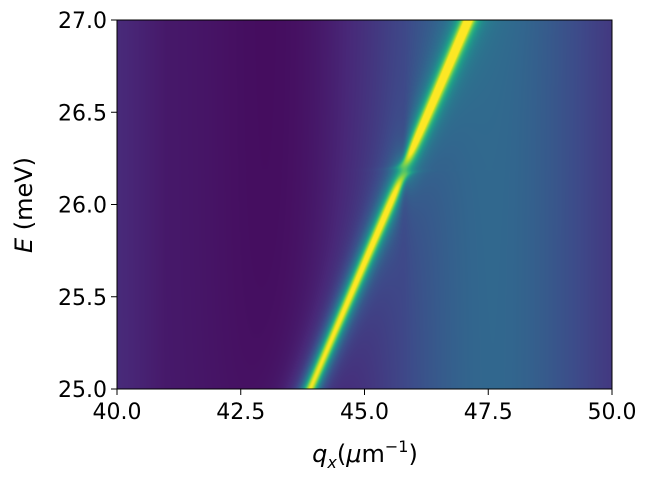  What do you see at coordinates (82, 206) in the screenshot?
I see `y-tick-label: 26.0` at bounding box center [82, 206].